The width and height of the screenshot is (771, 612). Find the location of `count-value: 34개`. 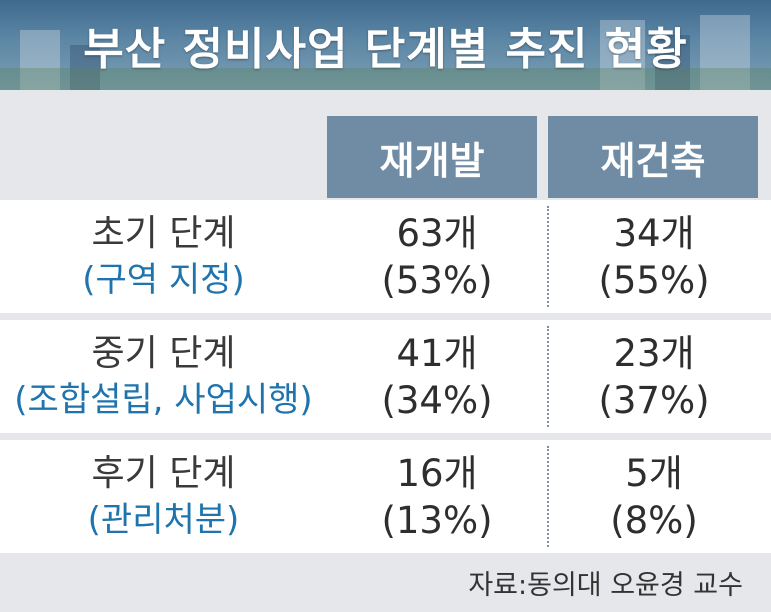

count-value: 34개 is located at coordinates (654, 233).